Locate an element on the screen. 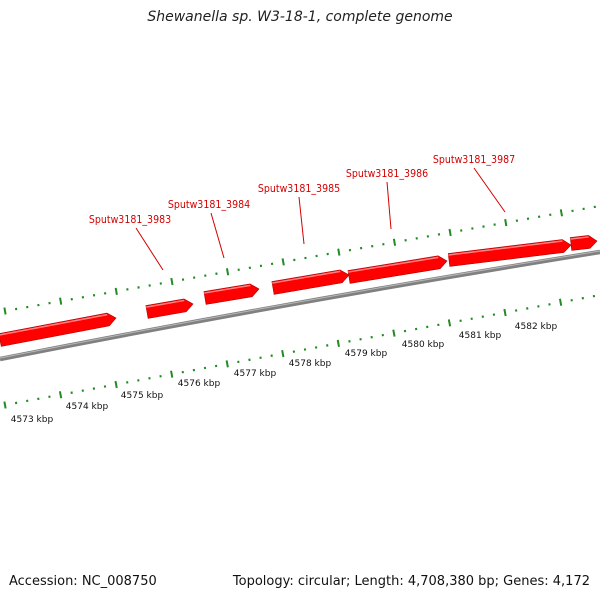  scale-label: 4582 kbp is located at coordinates (536, 327).